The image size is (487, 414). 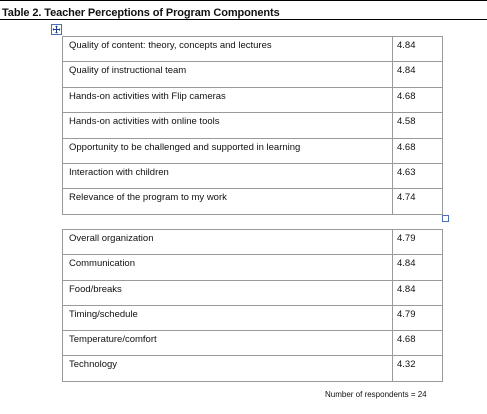 I want to click on move-arrows-icon, so click(x=56, y=29).